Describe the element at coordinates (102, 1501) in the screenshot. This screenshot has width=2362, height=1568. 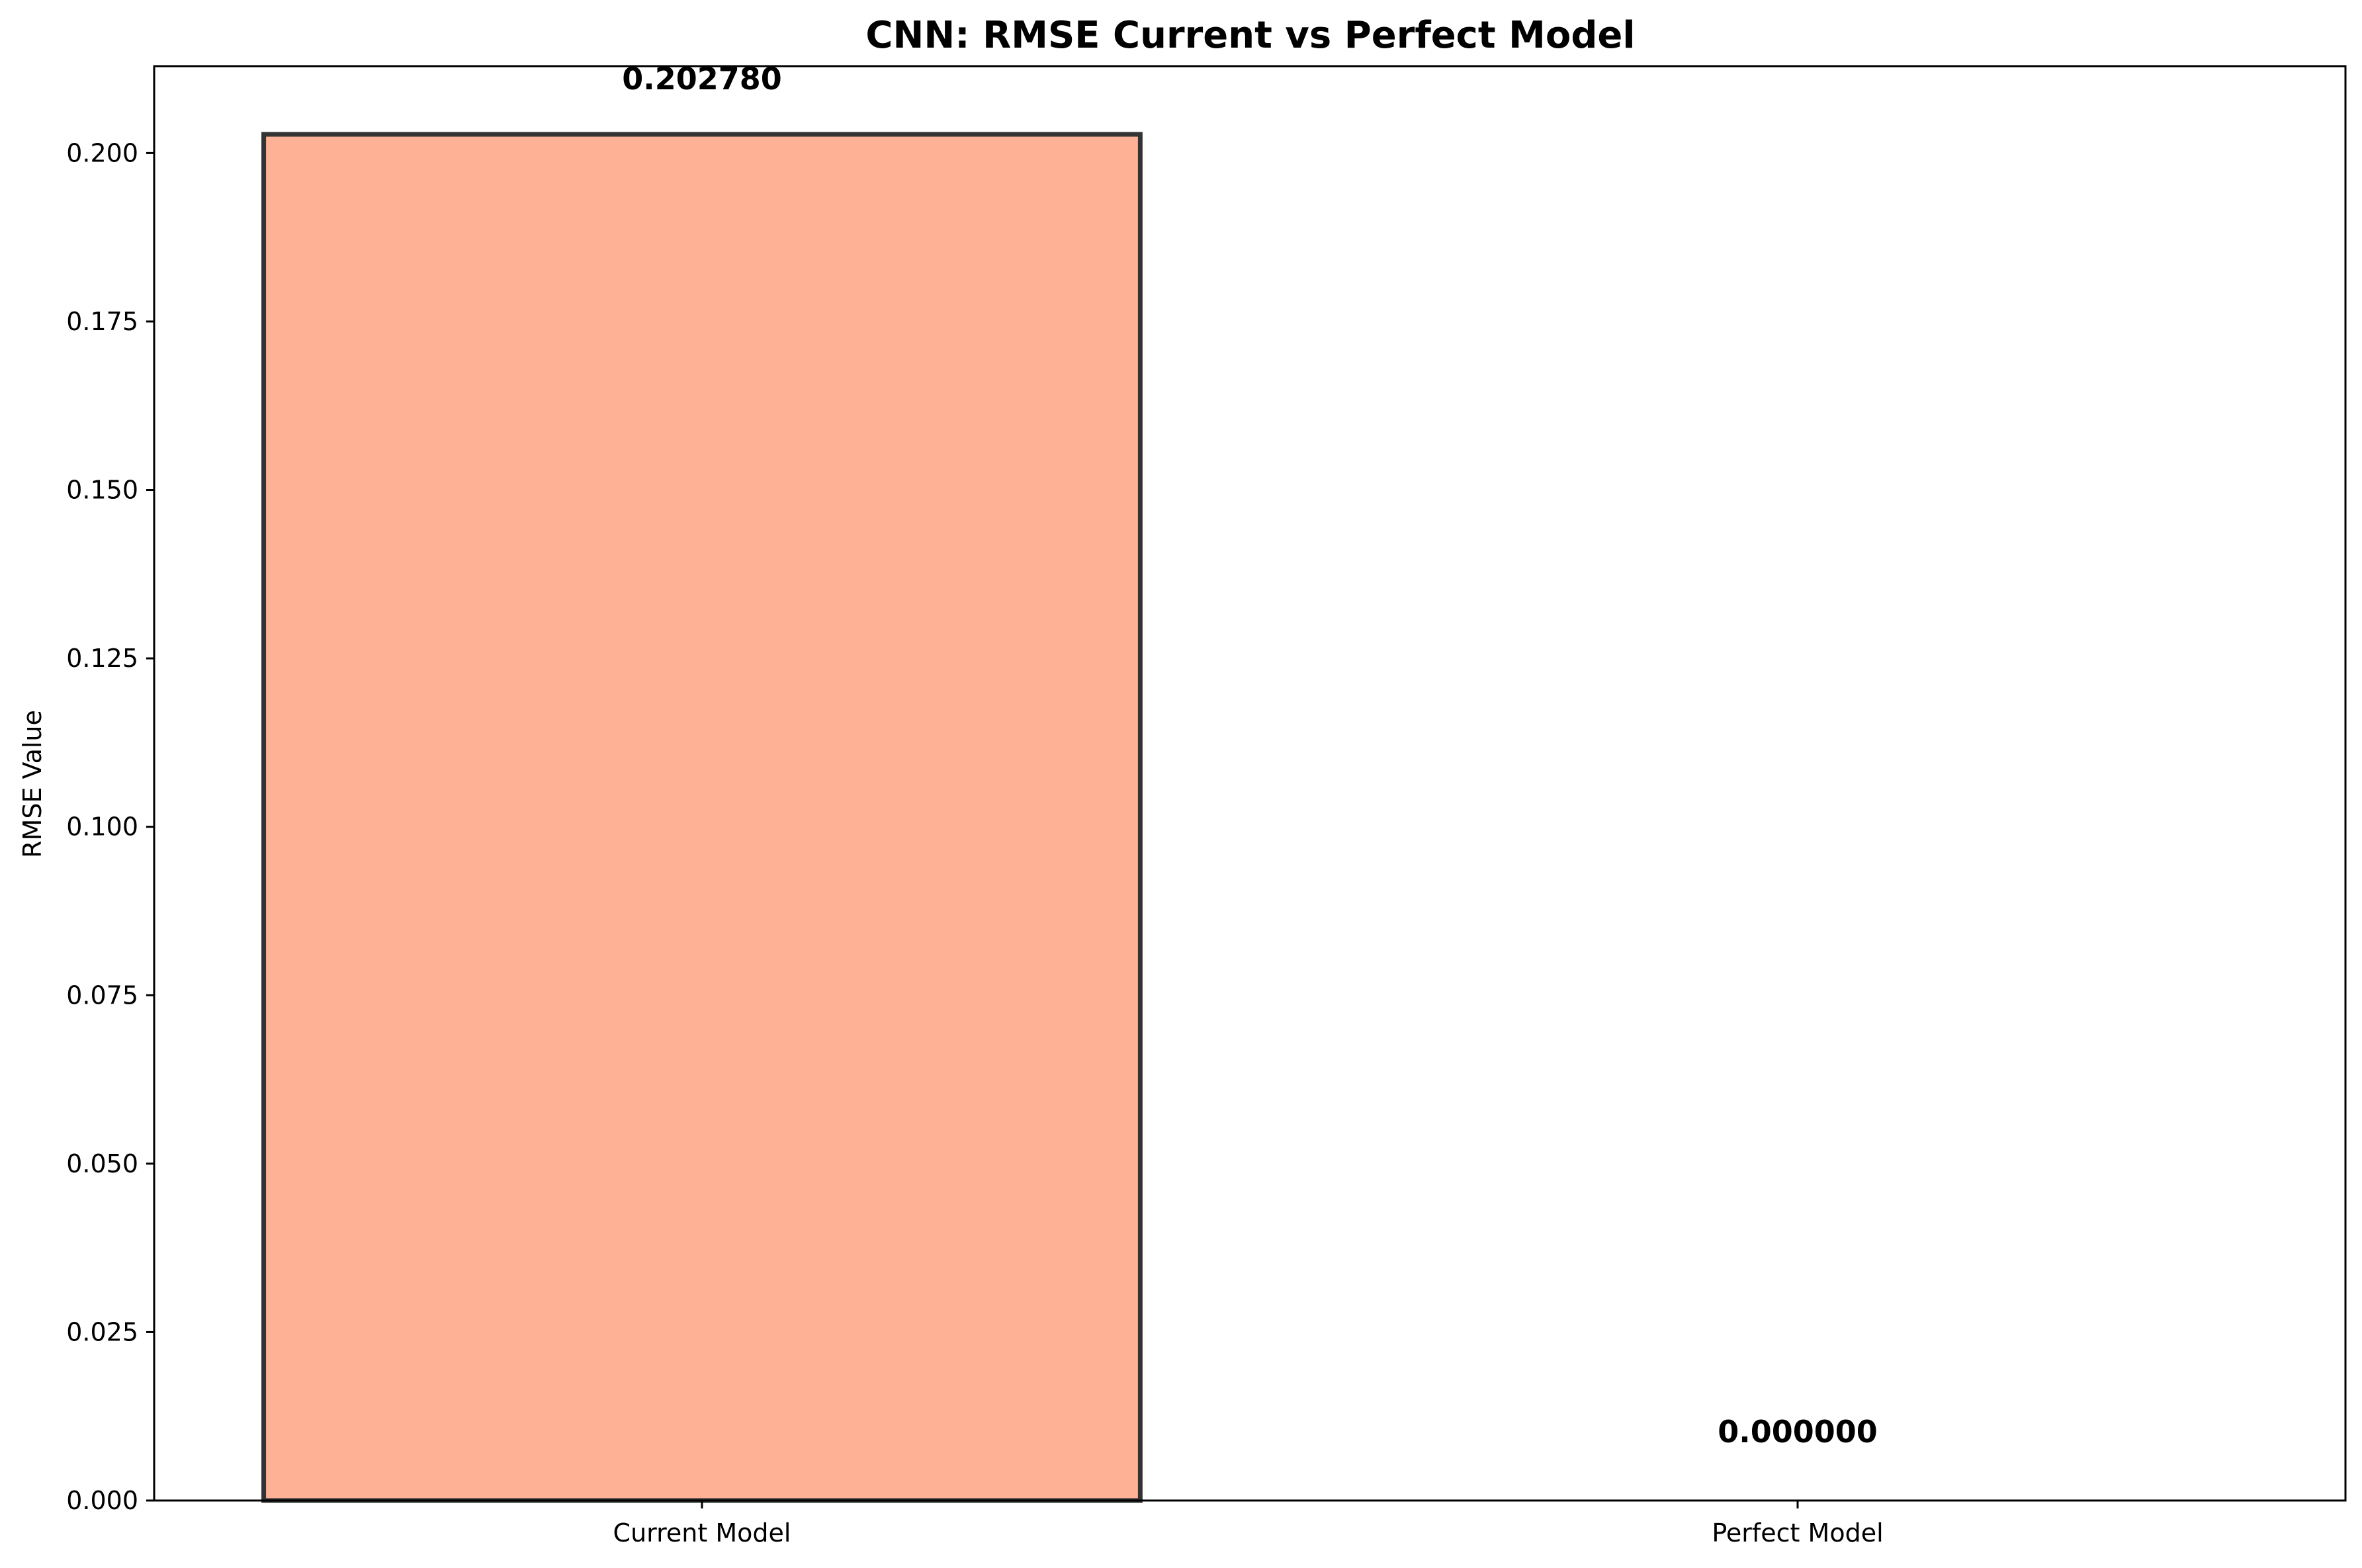
I see `y-tick-label: 0.000` at that location.